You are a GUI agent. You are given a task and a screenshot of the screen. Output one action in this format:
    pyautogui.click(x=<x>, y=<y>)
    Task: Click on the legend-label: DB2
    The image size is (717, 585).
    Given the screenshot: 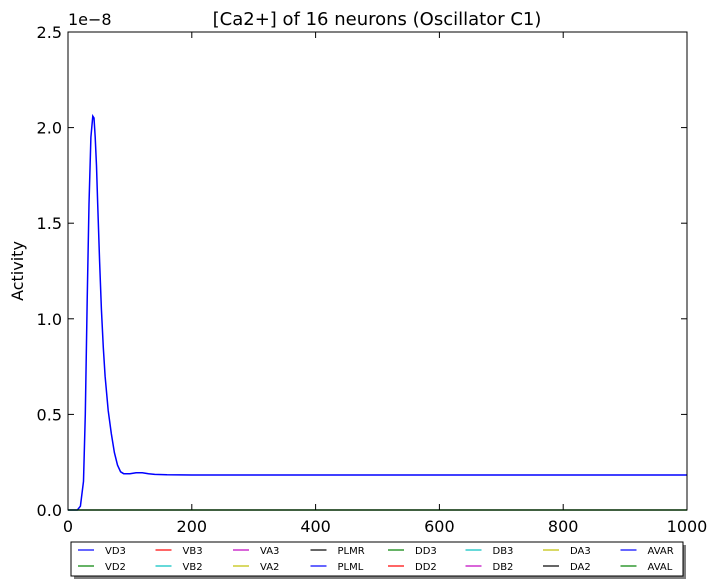 What is the action you would take?
    pyautogui.click(x=503, y=567)
    